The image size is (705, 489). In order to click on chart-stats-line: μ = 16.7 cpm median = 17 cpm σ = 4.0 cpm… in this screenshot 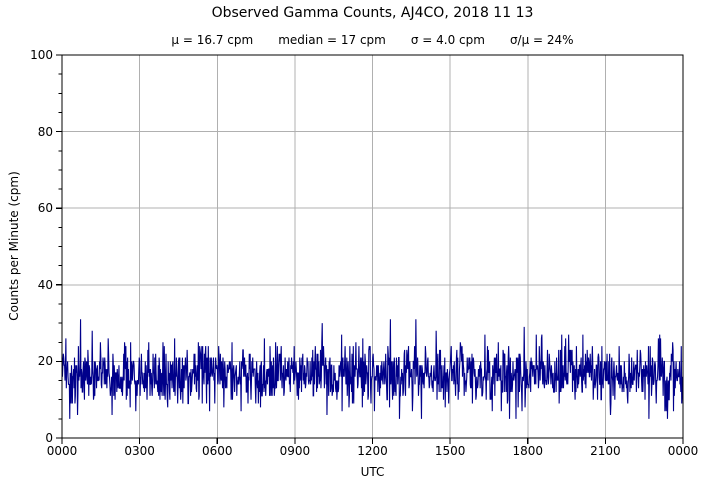, I will do `click(372, 40)`.